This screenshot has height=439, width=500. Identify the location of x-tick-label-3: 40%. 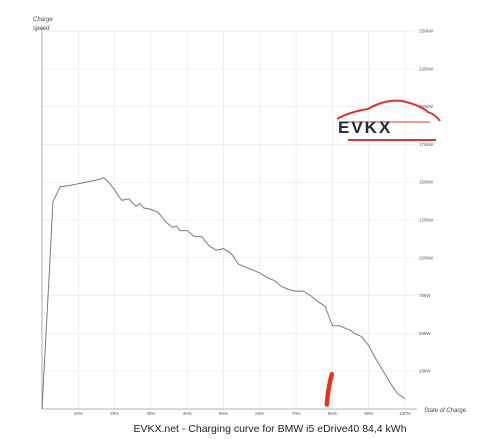
(187, 413).